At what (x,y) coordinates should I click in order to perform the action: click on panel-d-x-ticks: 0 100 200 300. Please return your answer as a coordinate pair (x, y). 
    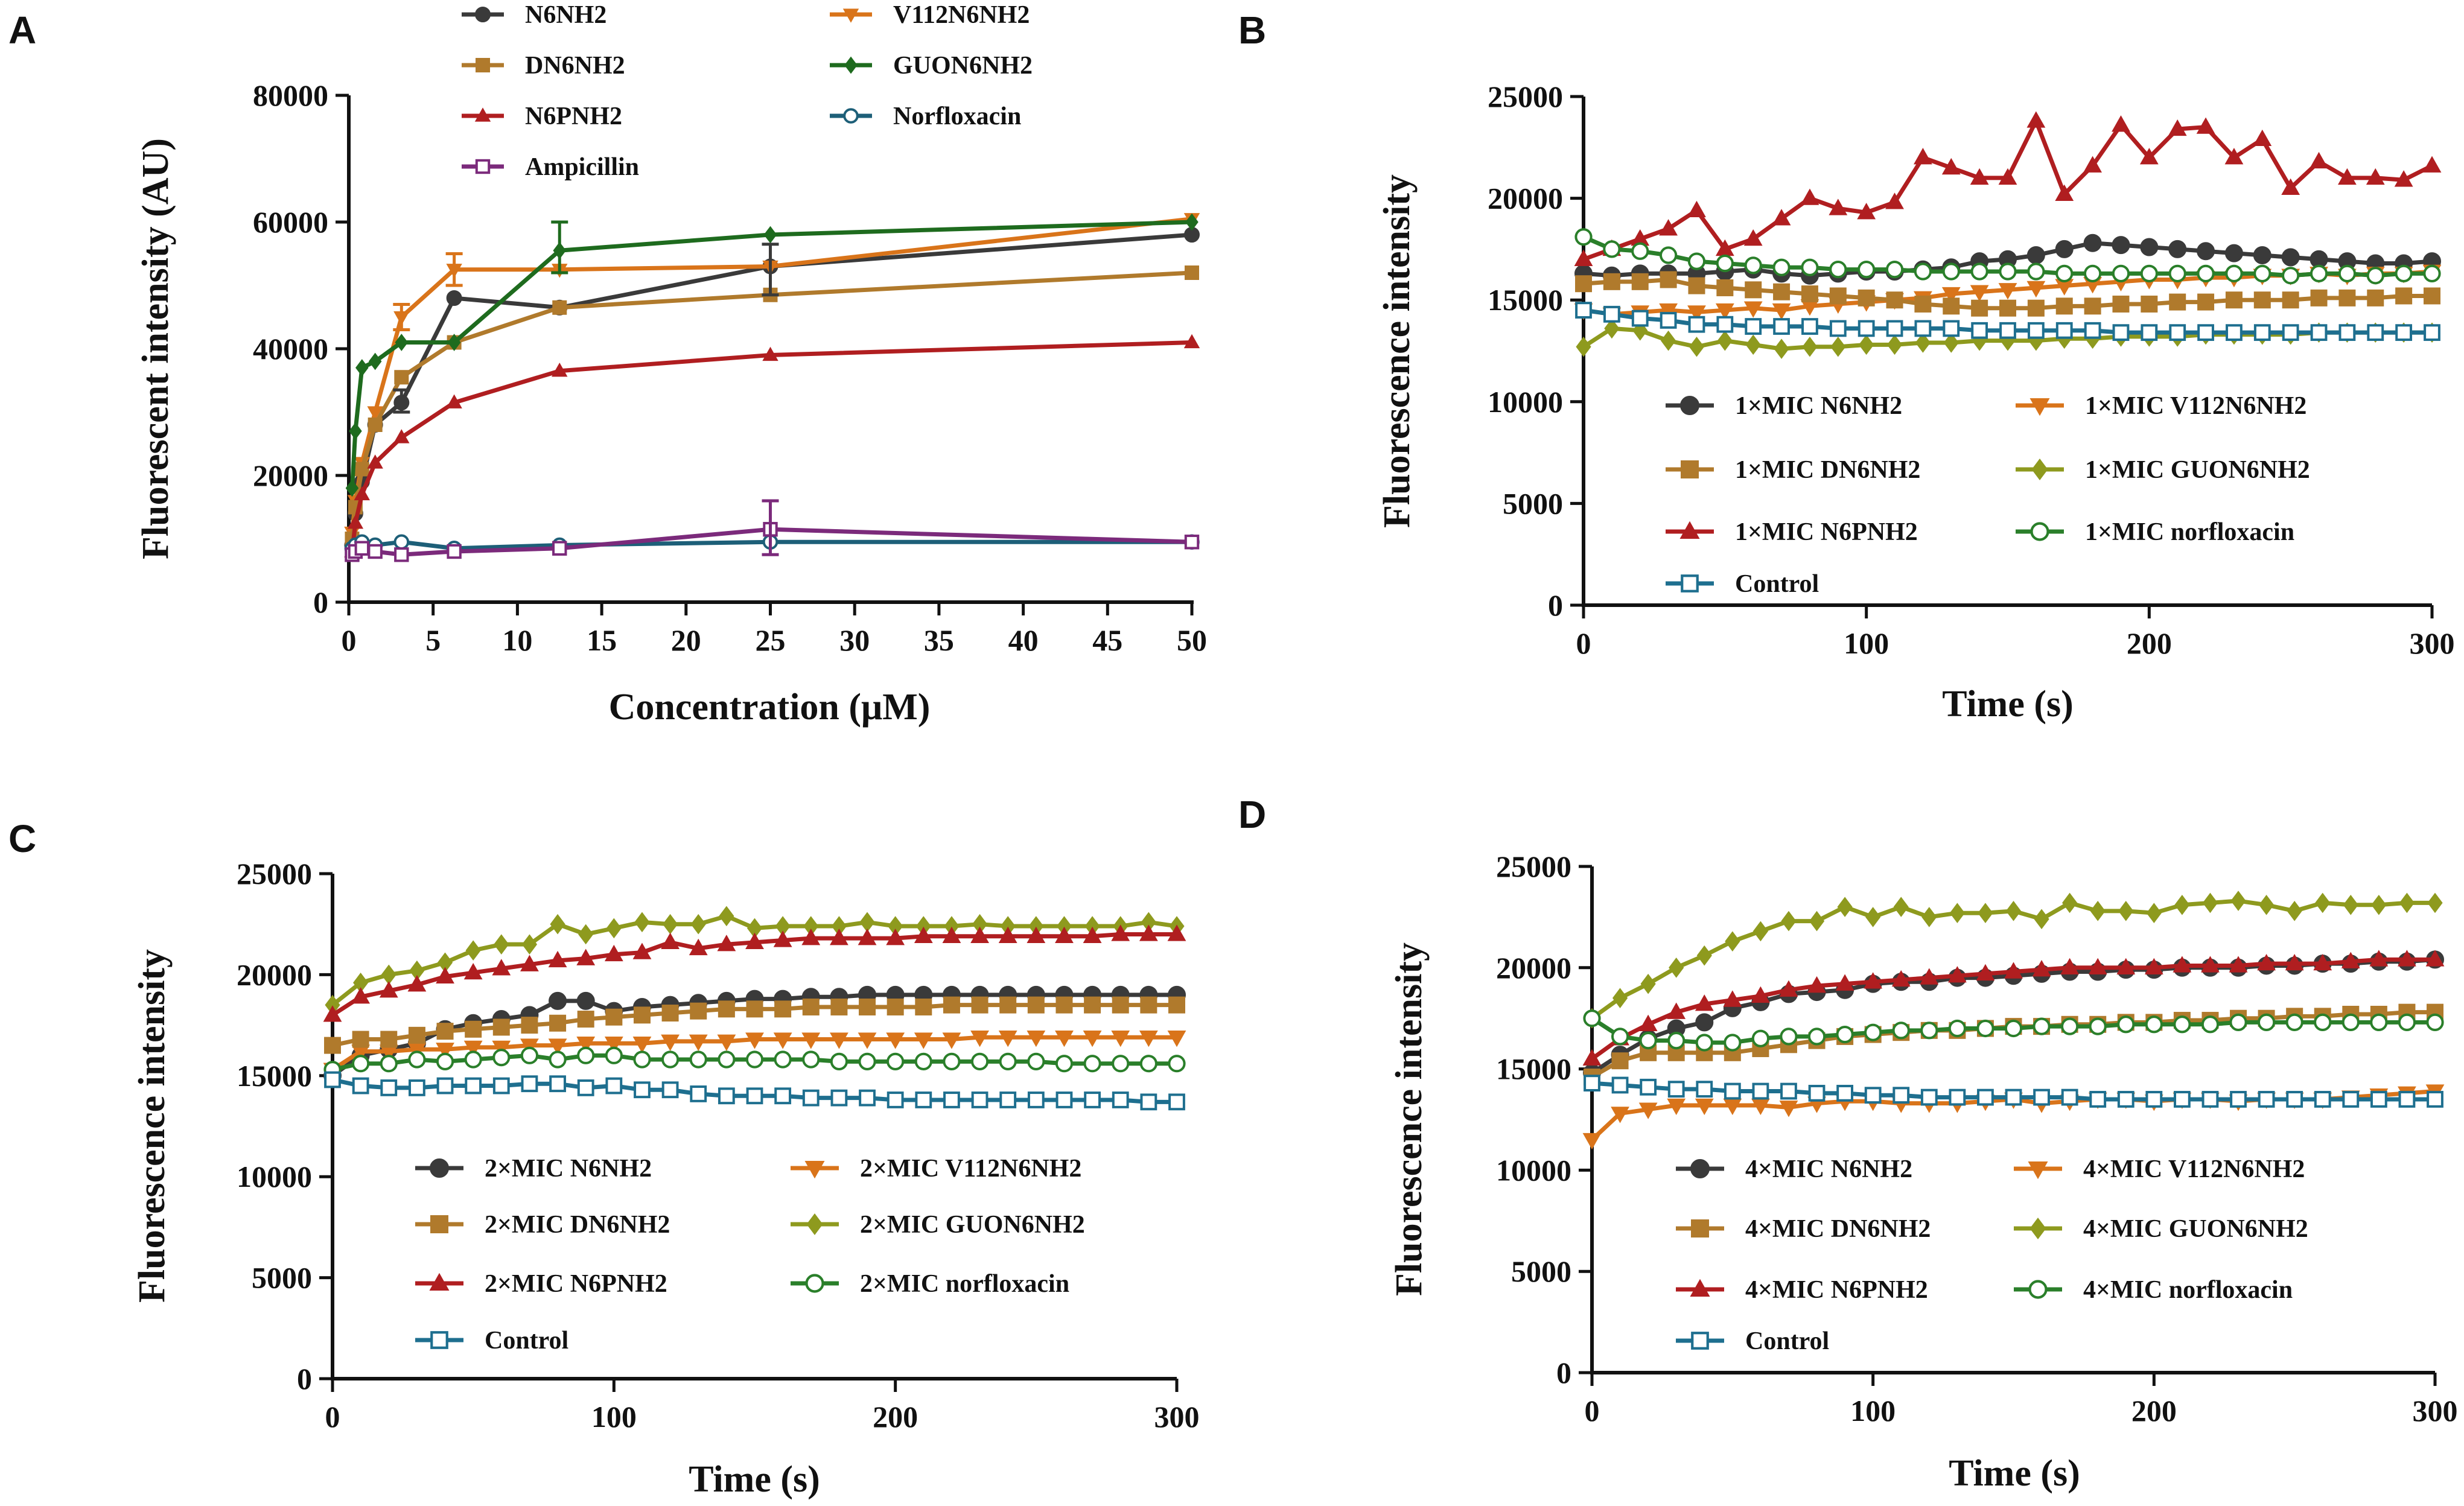
    Looking at the image, I should click on (2021, 1400).